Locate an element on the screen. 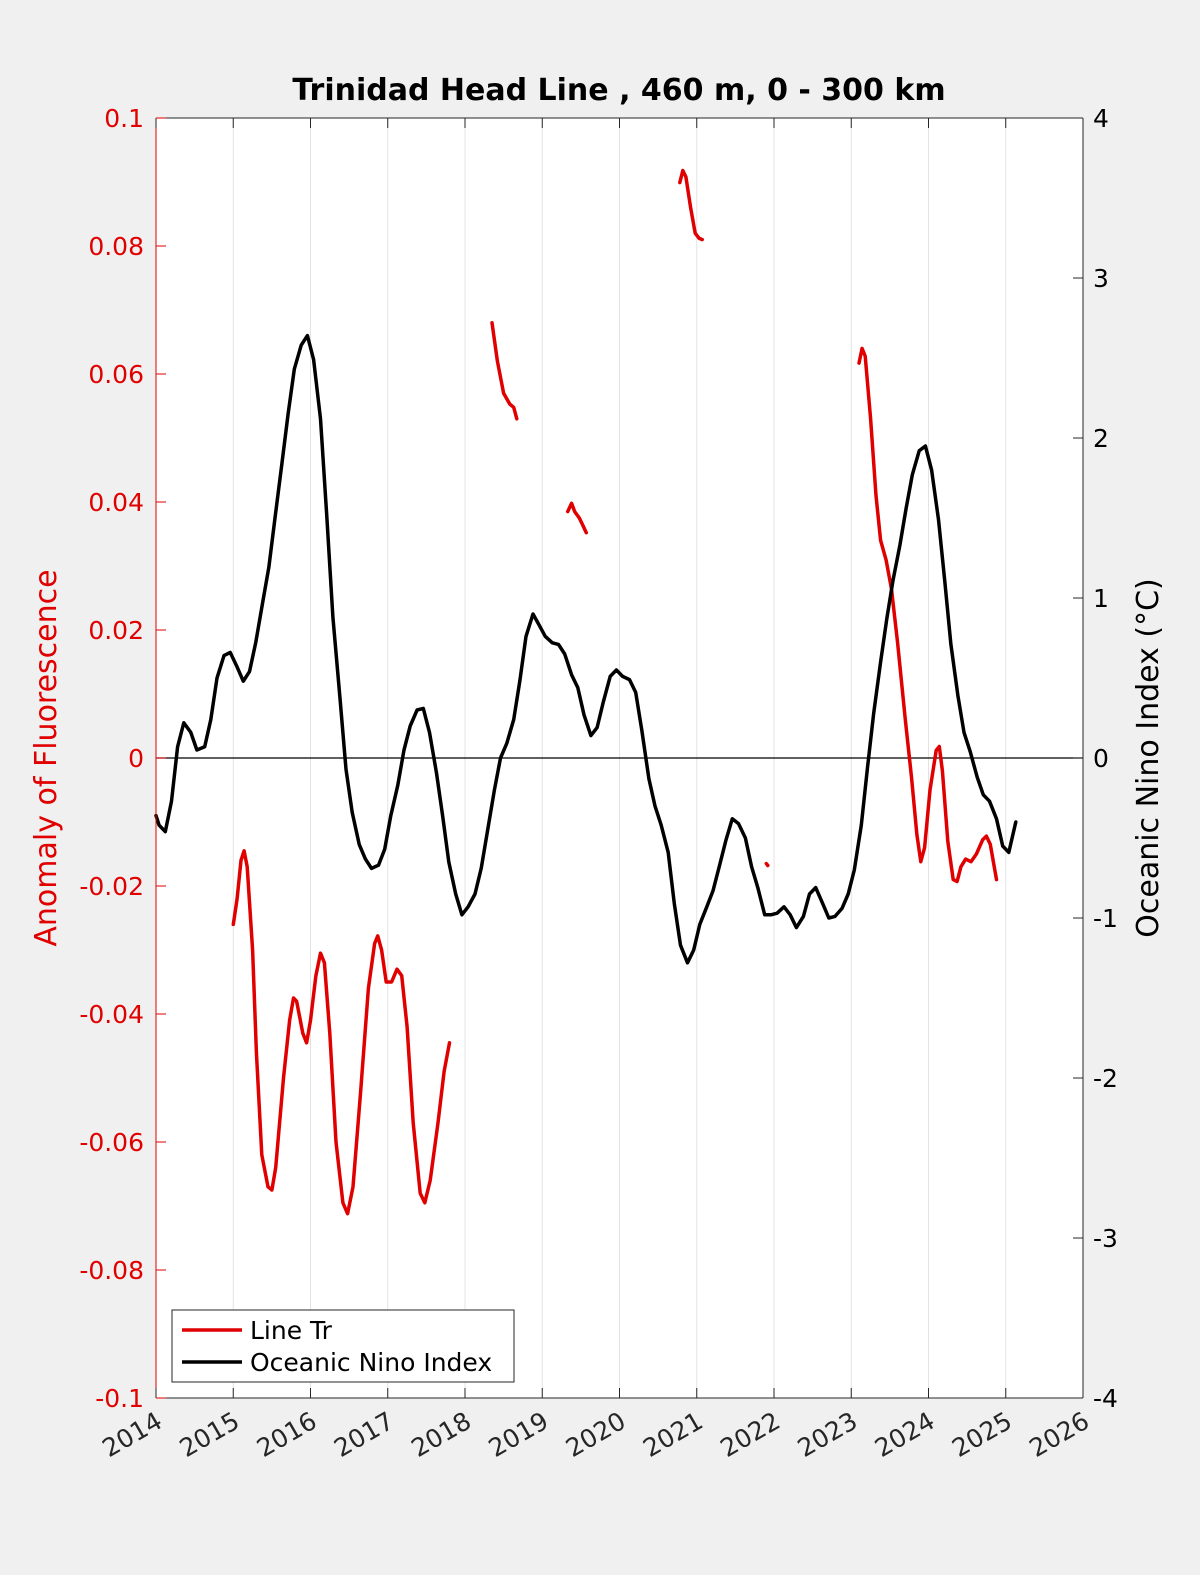 The height and width of the screenshot is (1575, 1200). y-left-tick-label: -0.1 is located at coordinates (119, 1398).